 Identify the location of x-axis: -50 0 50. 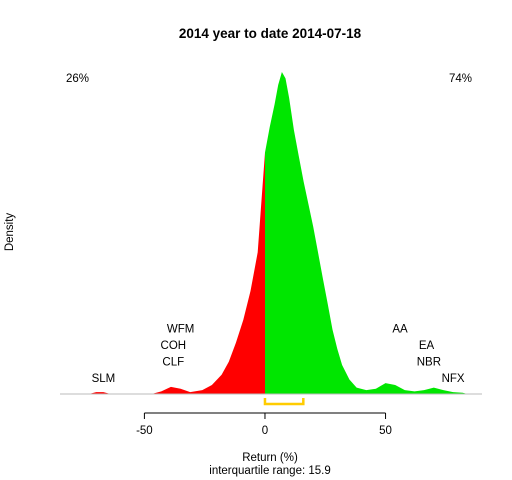
(271, 415).